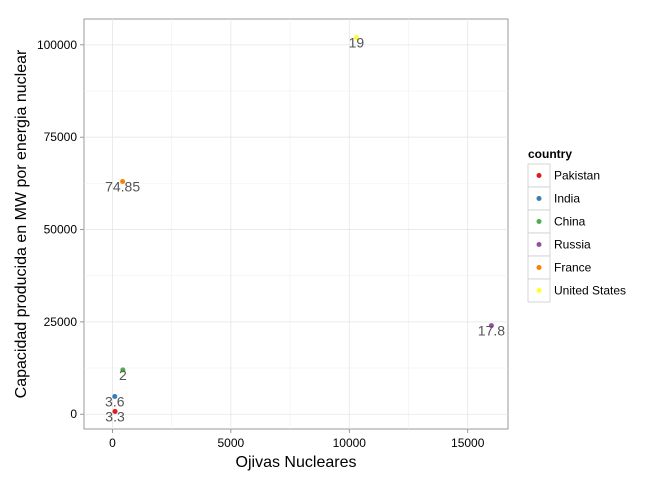  I want to click on x-tick-label: 10000, so click(350, 443).